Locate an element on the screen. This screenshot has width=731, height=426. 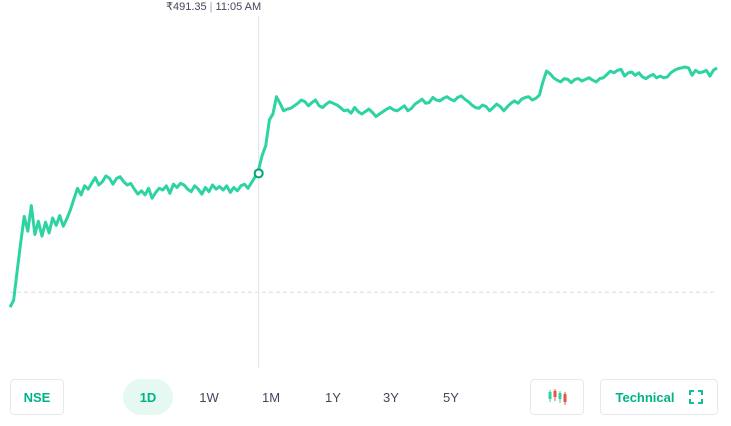
technical-button: Technical is located at coordinates (659, 397).